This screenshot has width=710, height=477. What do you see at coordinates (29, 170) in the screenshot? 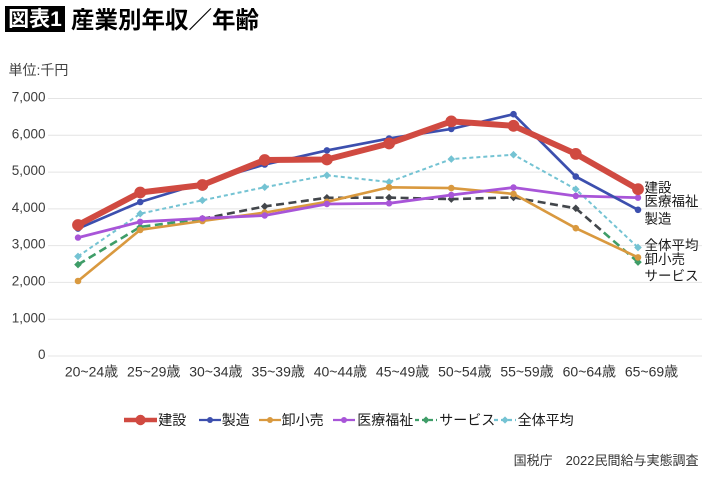
I see `svg-text: 5,000` at bounding box center [29, 170].